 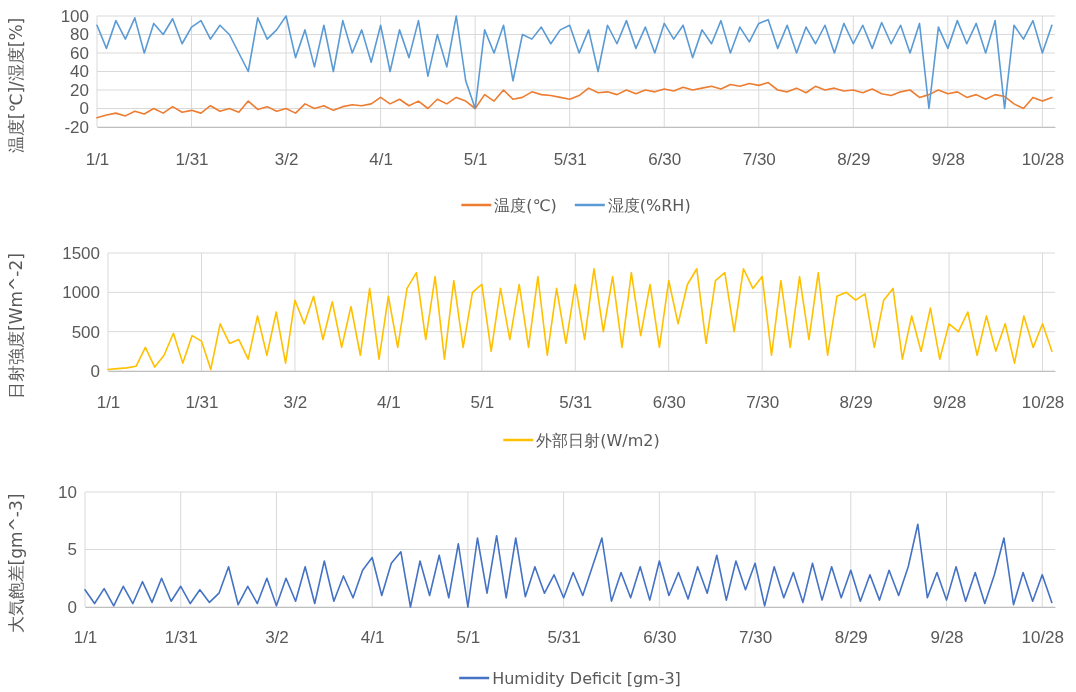 What do you see at coordinates (85, 332) in the screenshot?
I see `y-tick-label: 500` at bounding box center [85, 332].